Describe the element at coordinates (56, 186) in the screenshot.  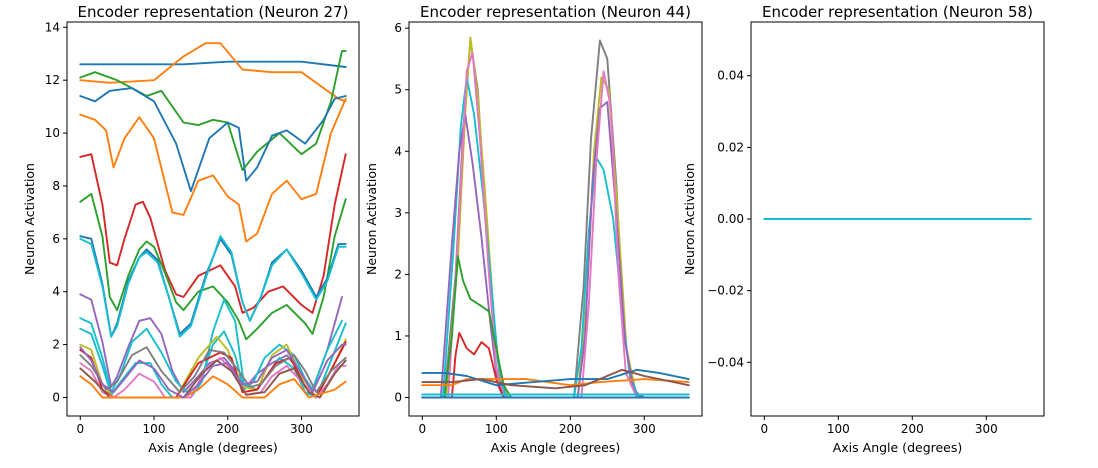
I see `y-tick-label: 8` at that location.